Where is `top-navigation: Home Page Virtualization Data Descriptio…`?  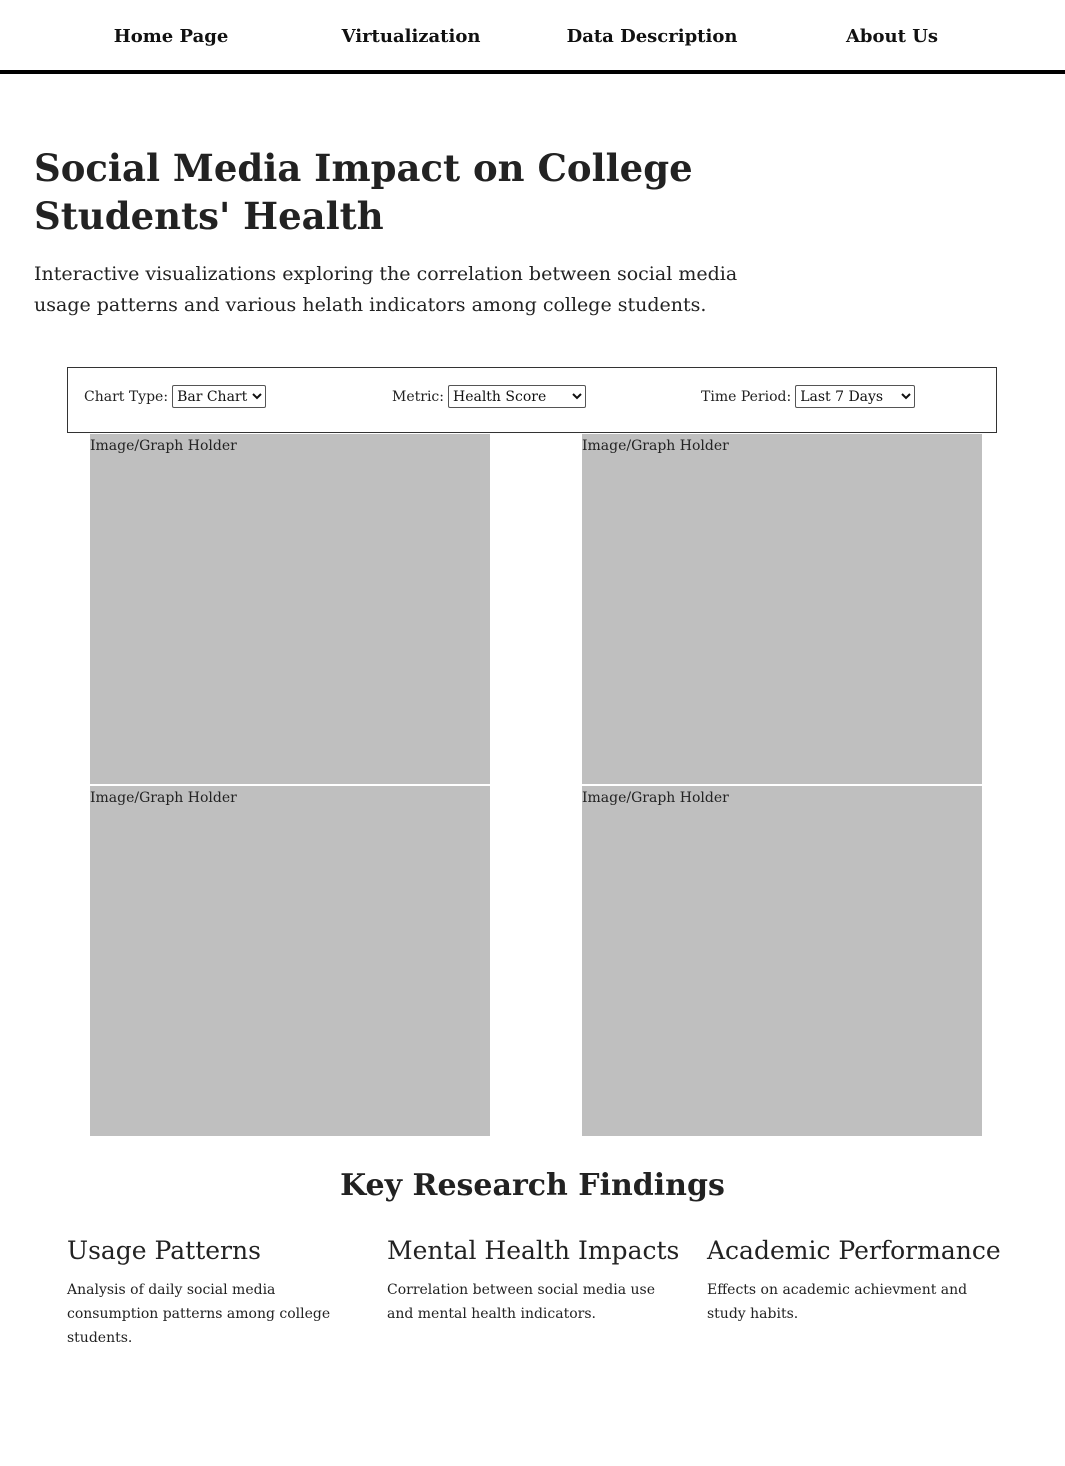
top-navigation: Home Page Virtualization Data Descriptio… is located at coordinates (532, 37).